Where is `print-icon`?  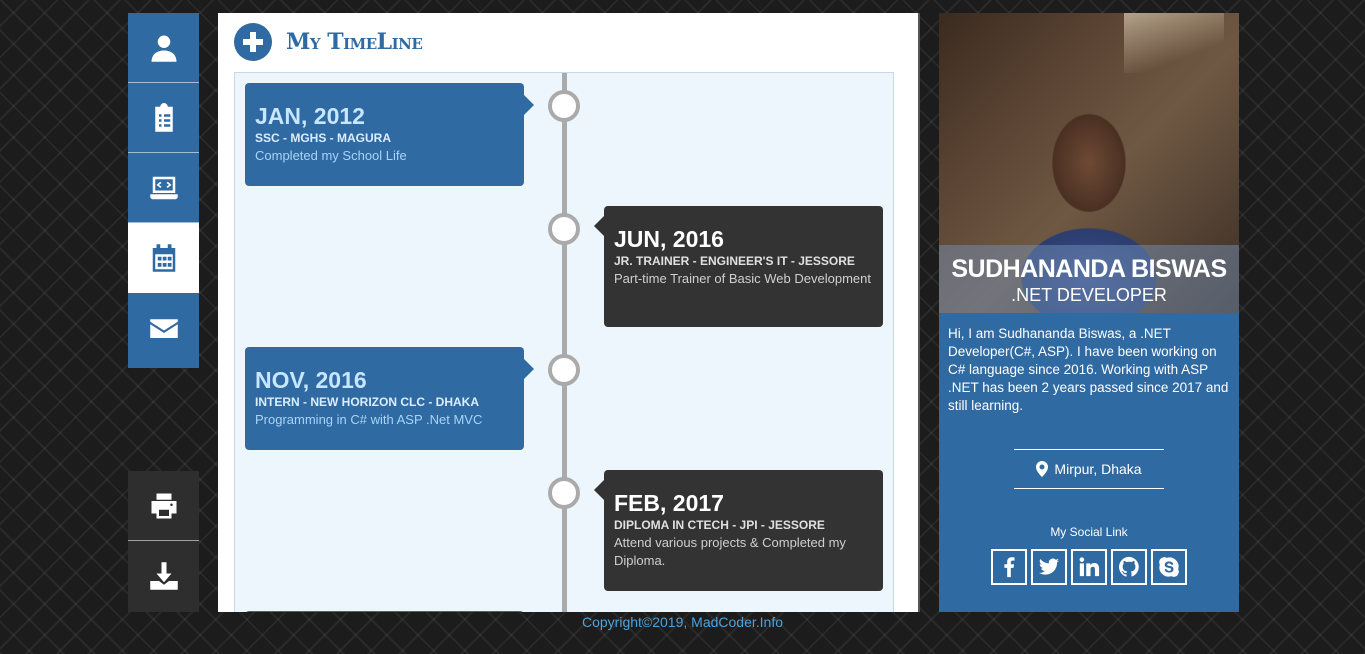
print-icon is located at coordinates (163, 505).